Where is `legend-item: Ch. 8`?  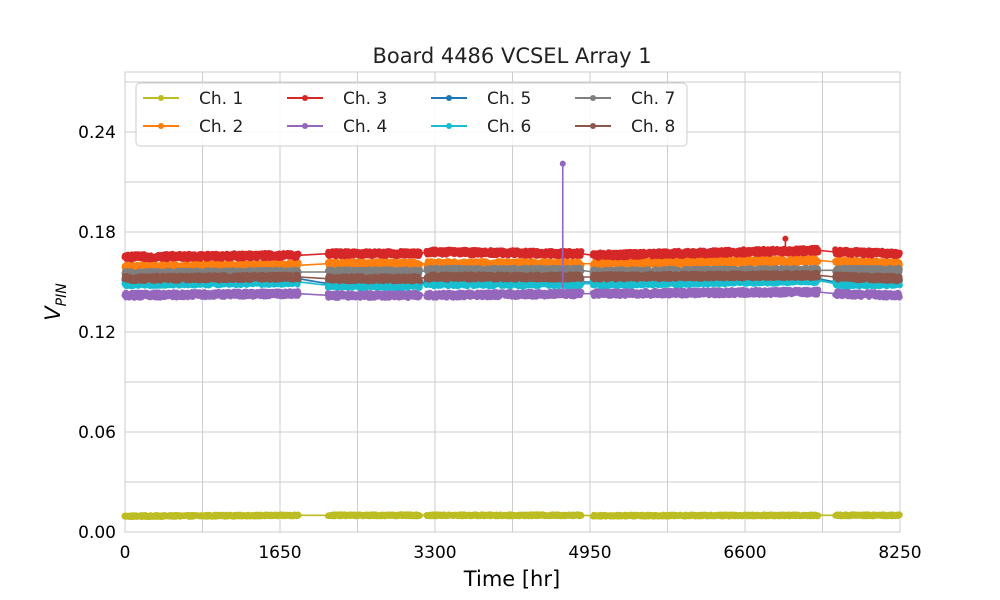
legend-item: Ch. 8 is located at coordinates (625, 127).